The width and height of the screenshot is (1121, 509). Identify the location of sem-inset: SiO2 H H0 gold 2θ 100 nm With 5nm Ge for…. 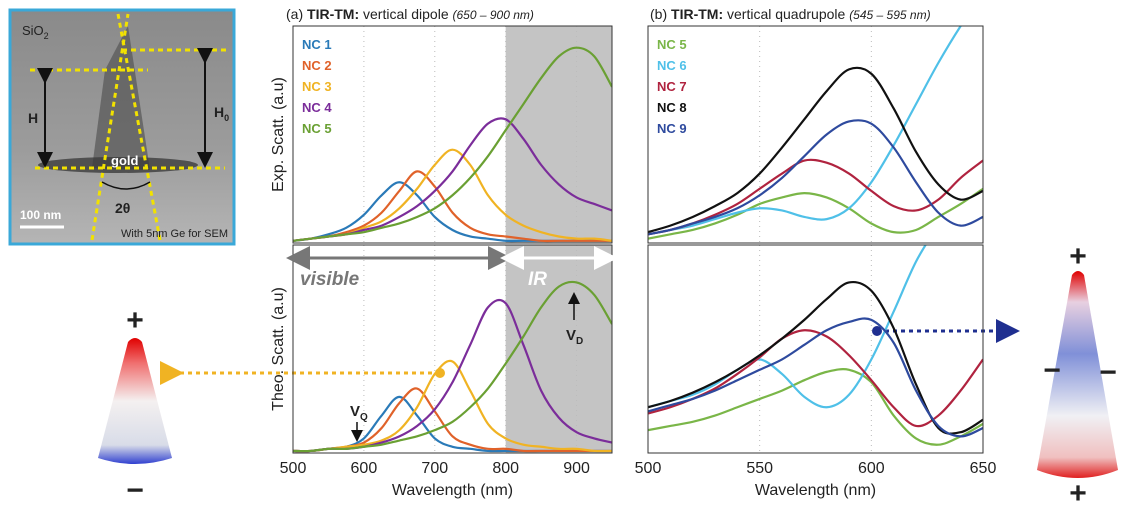
(122, 127).